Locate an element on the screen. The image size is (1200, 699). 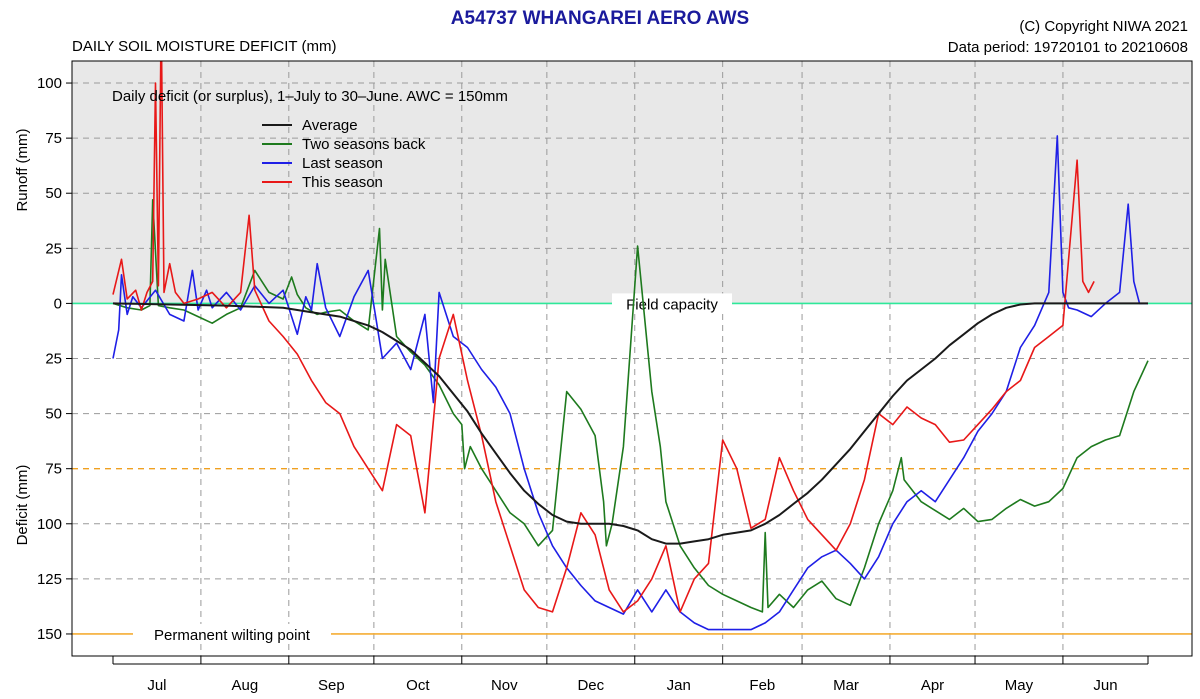
x-tick-label: Mar is located at coordinates (846, 685).